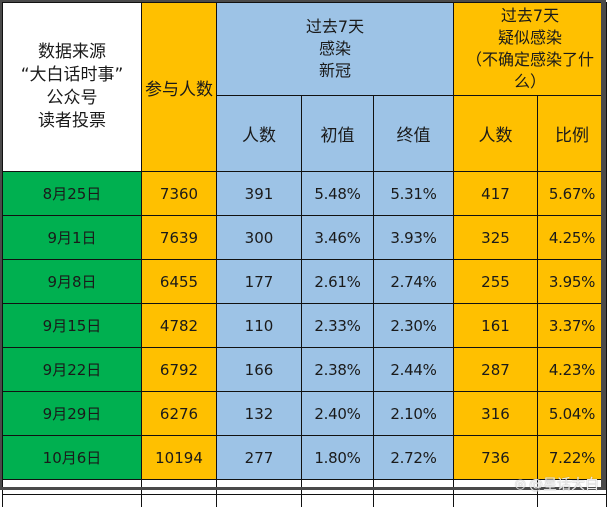  Describe the element at coordinates (259, 458) in the screenshot. I see `infected-count-cell: 277` at that location.